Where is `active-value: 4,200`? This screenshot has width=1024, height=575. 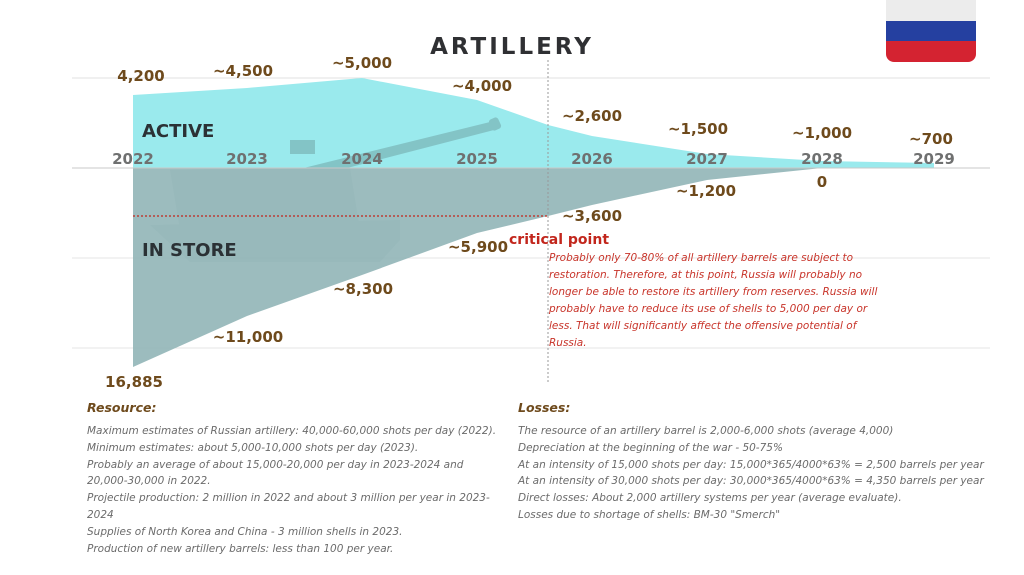 active-value: 4,200 is located at coordinates (141, 76).